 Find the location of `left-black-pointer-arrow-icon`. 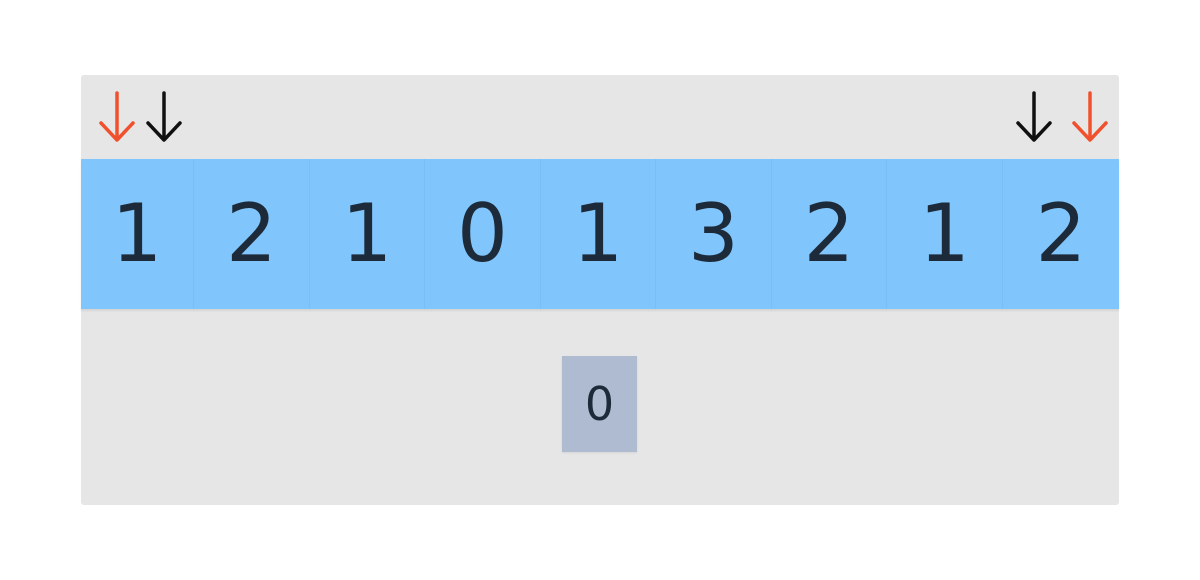

left-black-pointer-arrow-icon is located at coordinates (164, 118).